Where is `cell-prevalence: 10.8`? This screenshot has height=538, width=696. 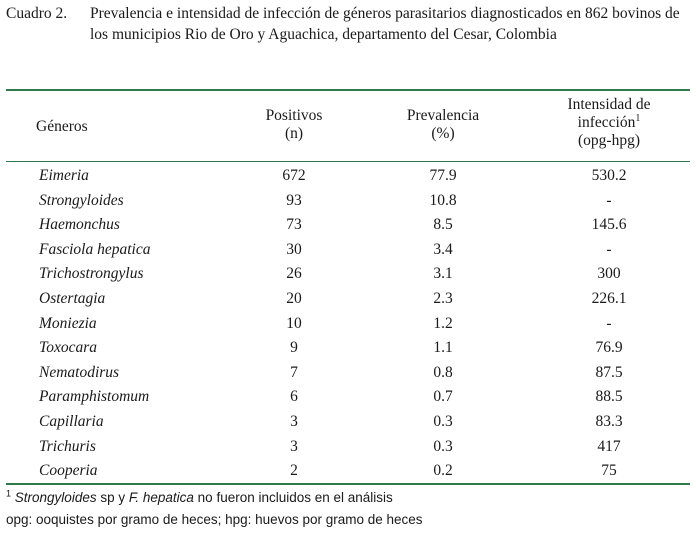 cell-prevalence: 10.8 is located at coordinates (443, 200).